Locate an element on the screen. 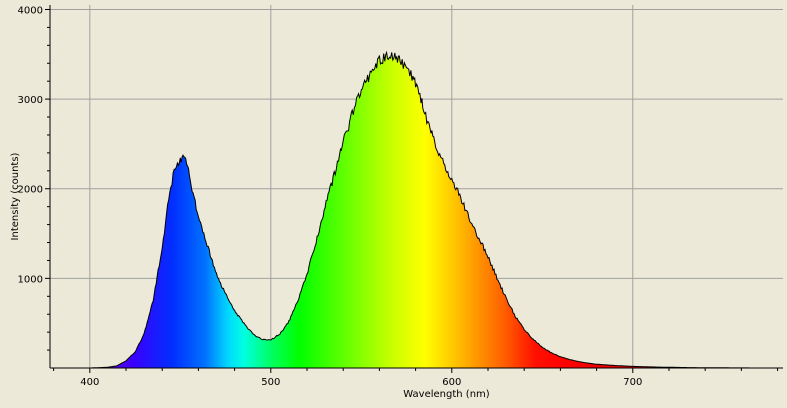 The image size is (787, 408). y-axis-title: Intensity (counts) is located at coordinates (15, 196).